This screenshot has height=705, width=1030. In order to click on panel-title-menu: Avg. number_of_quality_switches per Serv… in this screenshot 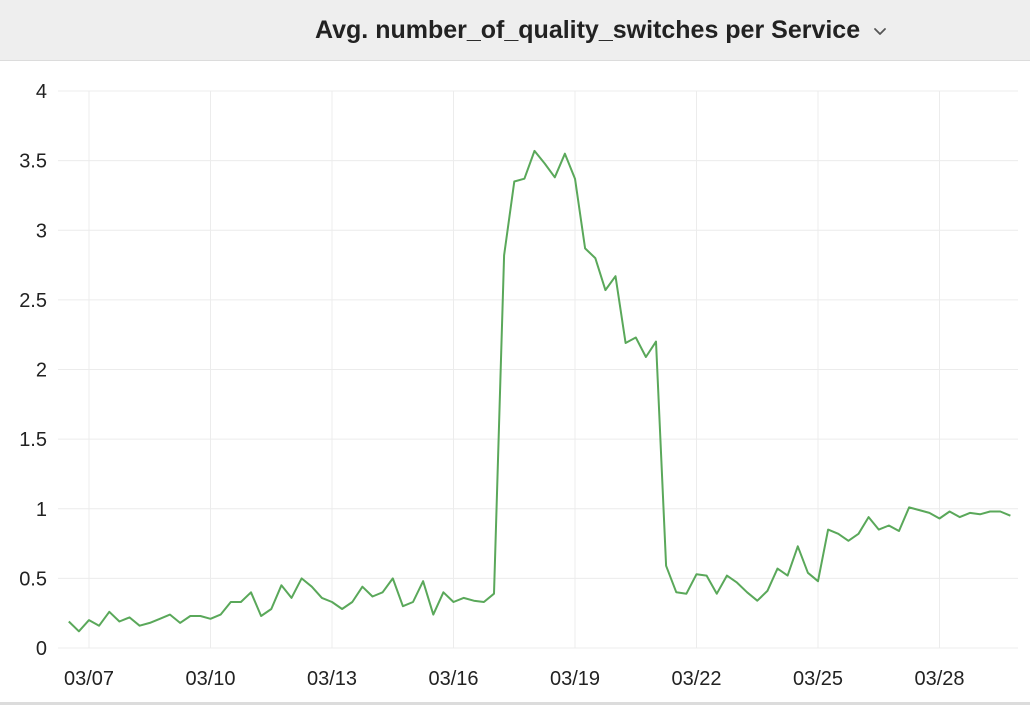, I will do `click(601, 30)`.